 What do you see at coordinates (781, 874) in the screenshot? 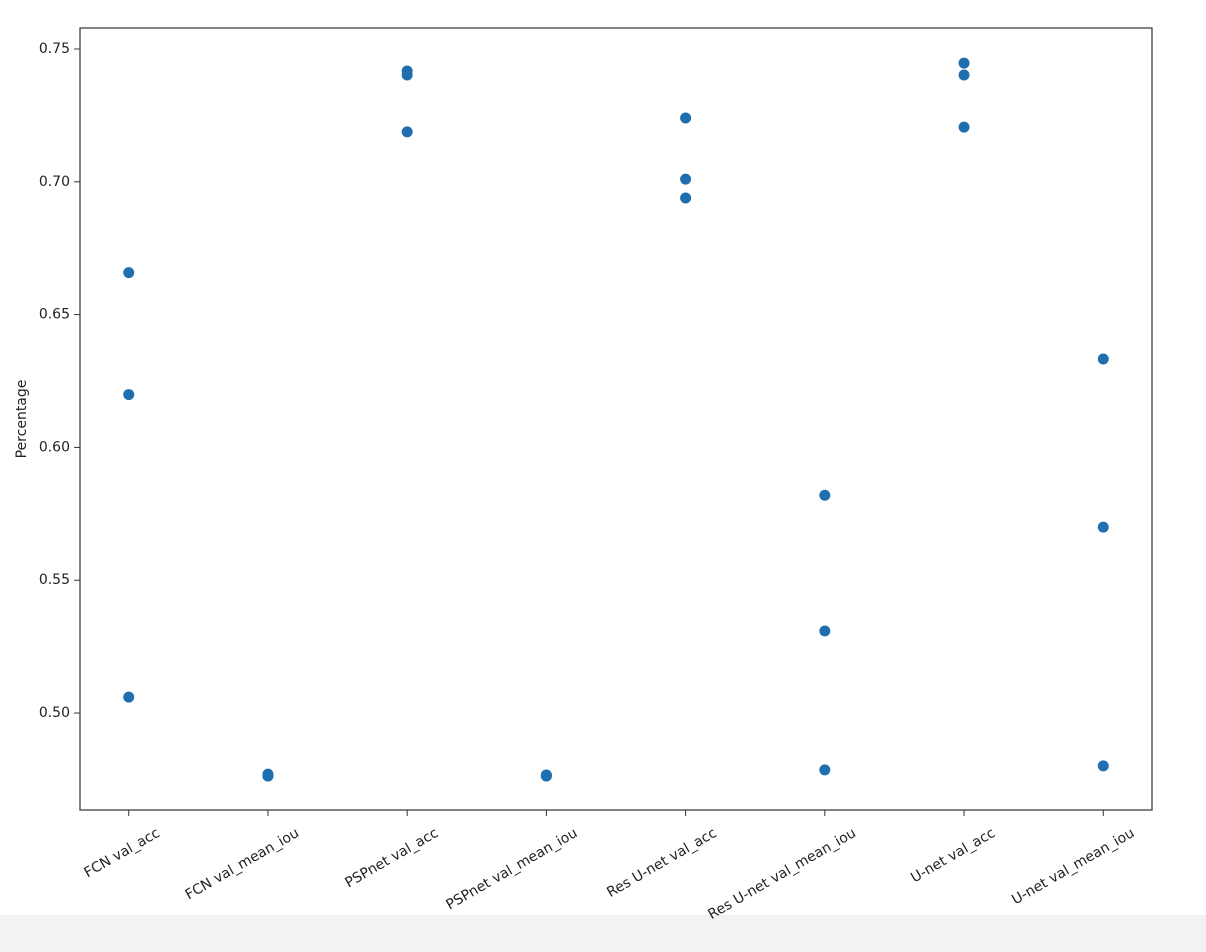
I see `x-tick-label: Res U-net val_mean_iou` at bounding box center [781, 874].